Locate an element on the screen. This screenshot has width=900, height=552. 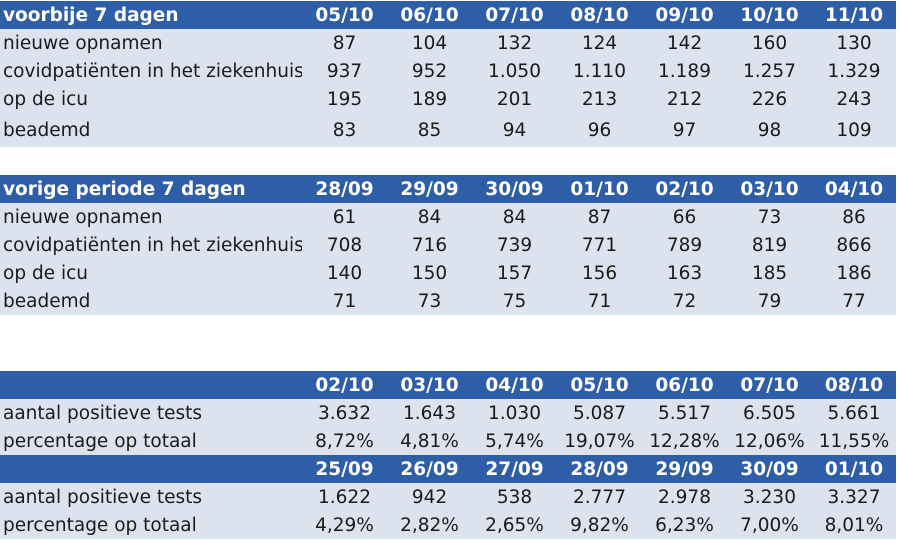
table-cell: 61 is located at coordinates (344, 217).